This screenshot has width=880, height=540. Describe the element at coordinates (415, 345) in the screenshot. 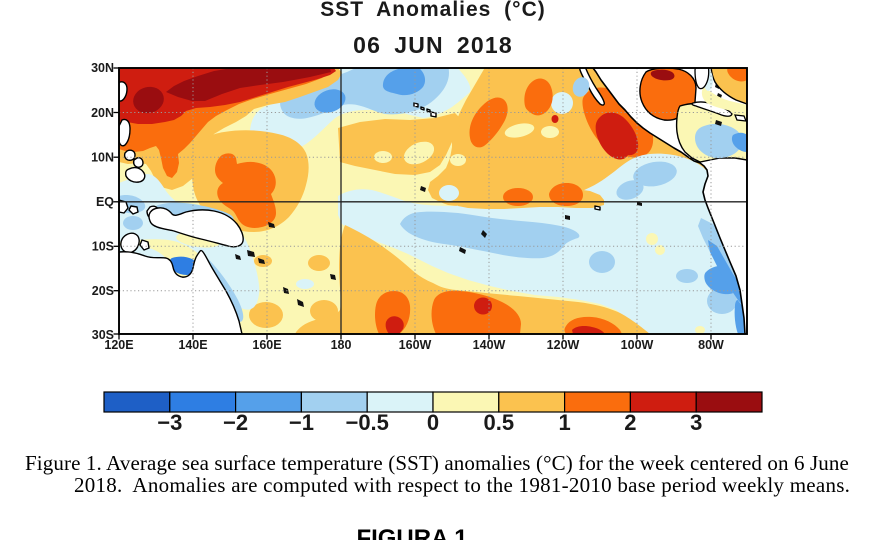

I see `svg-text: 160W` at that location.